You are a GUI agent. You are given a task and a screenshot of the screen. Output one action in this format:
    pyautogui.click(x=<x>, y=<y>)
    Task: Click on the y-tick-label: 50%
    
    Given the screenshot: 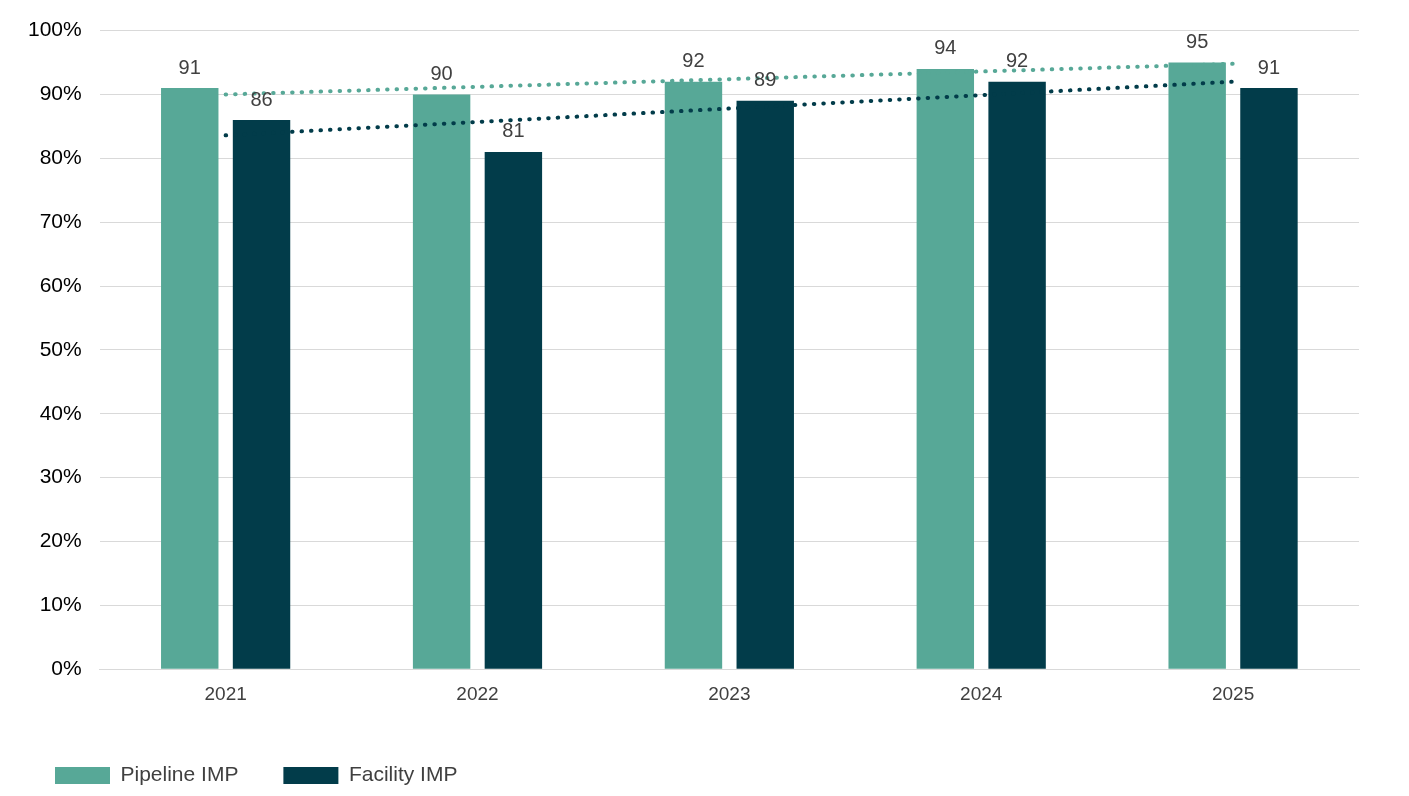 What is the action you would take?
    pyautogui.click(x=60, y=348)
    